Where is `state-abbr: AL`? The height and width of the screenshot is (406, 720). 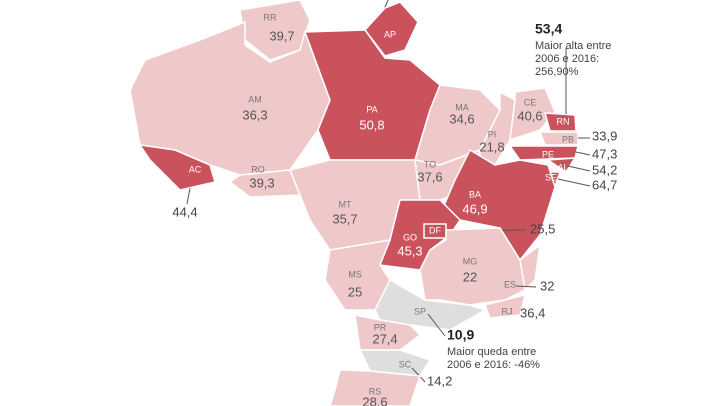 state-abbr: AL is located at coordinates (562, 167).